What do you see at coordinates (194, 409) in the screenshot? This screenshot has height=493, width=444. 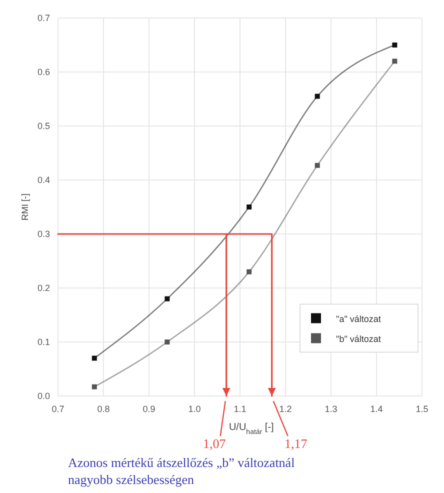 I see `x-tick-label: 1.0` at bounding box center [194, 409].